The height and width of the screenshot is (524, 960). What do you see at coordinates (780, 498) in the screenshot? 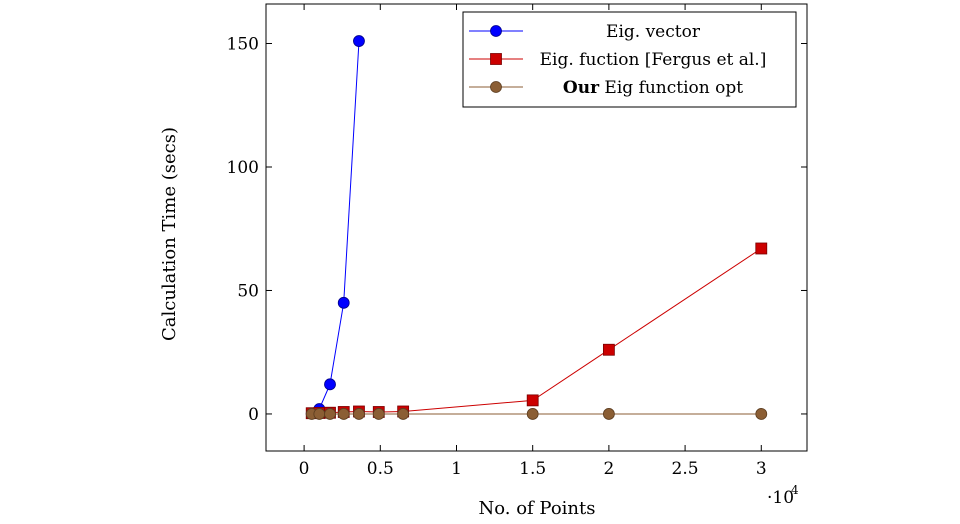
I see `x-multiplier-label: ·10` at bounding box center [780, 498].